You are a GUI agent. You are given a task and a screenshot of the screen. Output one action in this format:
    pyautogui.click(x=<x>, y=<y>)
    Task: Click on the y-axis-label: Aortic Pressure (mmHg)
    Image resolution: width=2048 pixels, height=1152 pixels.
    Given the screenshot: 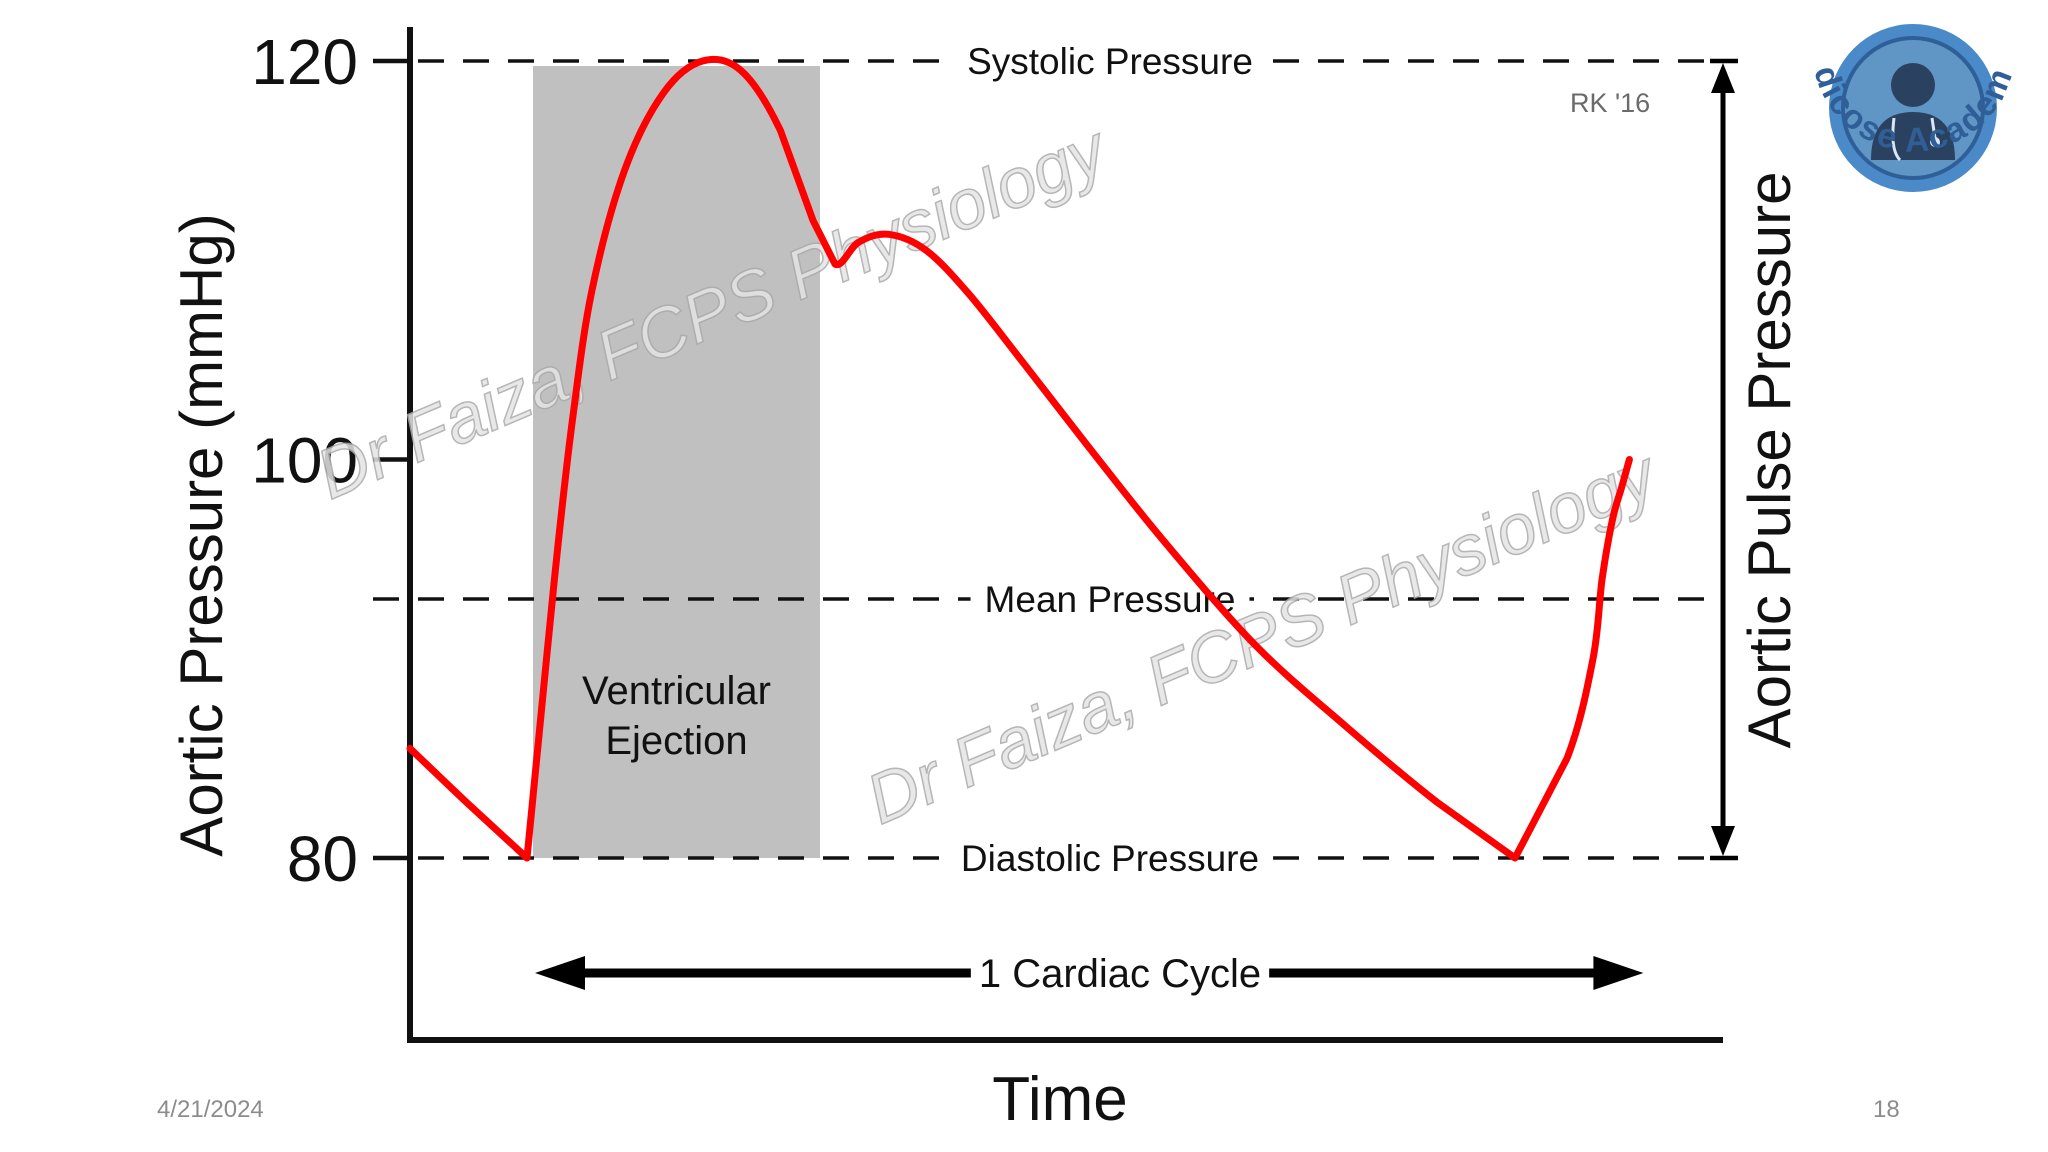 What is the action you would take?
    pyautogui.click(x=201, y=534)
    